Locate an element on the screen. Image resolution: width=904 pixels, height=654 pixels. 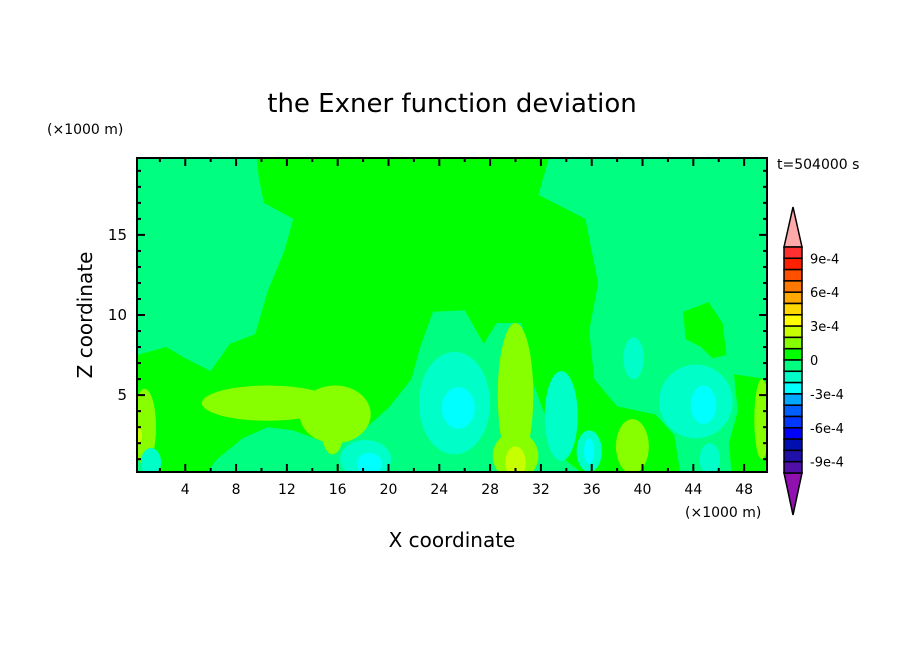
colorbar-label: 9e-4 is located at coordinates (824, 259).